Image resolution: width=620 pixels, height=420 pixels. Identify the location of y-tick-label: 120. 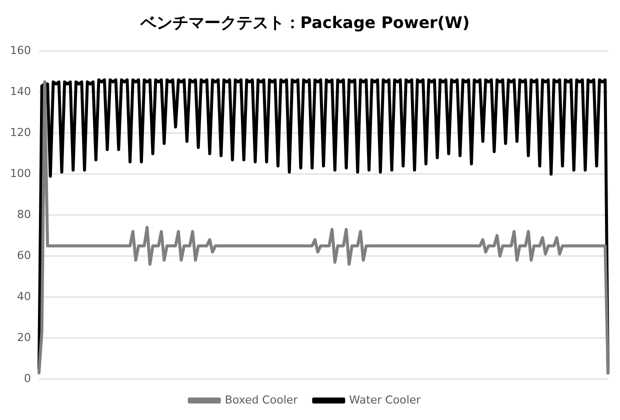
(20, 133).